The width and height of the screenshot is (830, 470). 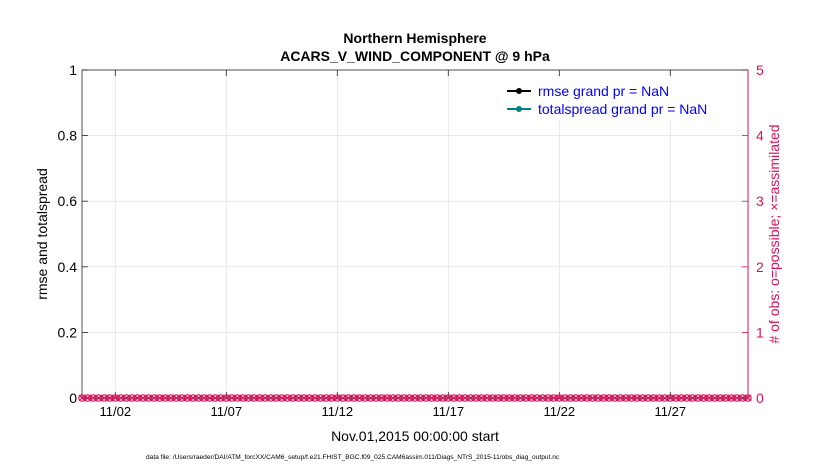 I want to click on x-tick-label: 11/22, so click(x=560, y=411).